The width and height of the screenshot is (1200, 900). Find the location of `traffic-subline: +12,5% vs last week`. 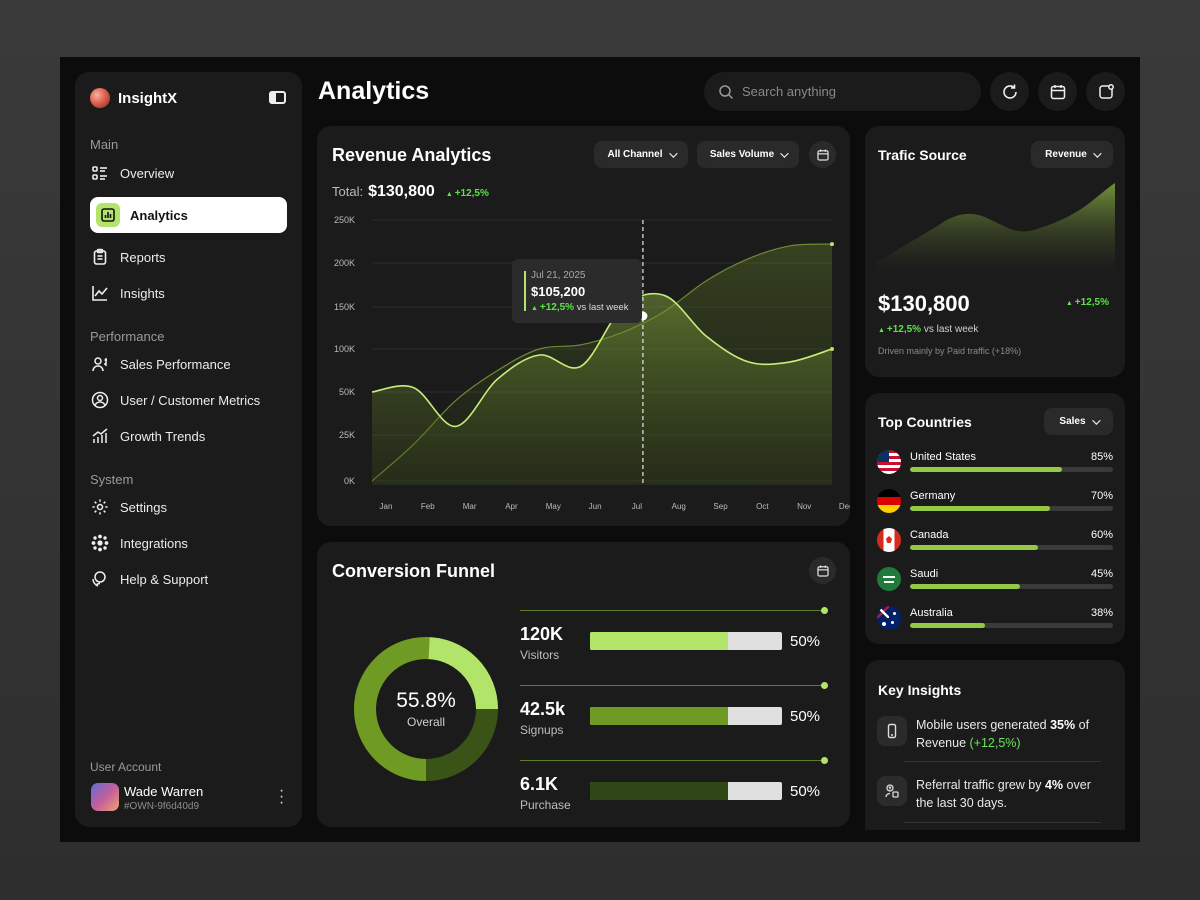

traffic-subline: +12,5% vs last week is located at coordinates (928, 329).